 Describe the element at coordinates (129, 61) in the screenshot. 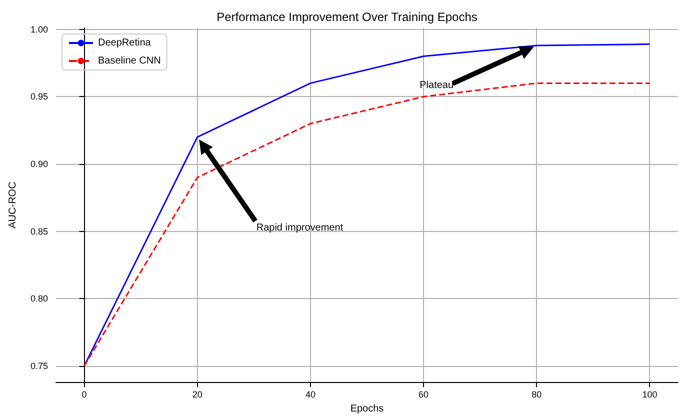

I see `legend-label: Baseline CNN` at that location.